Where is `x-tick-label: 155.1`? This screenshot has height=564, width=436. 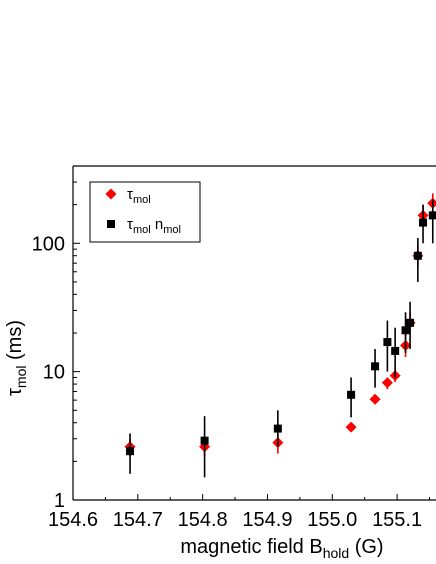
x-tick-label: 155.1 is located at coordinates (397, 520).